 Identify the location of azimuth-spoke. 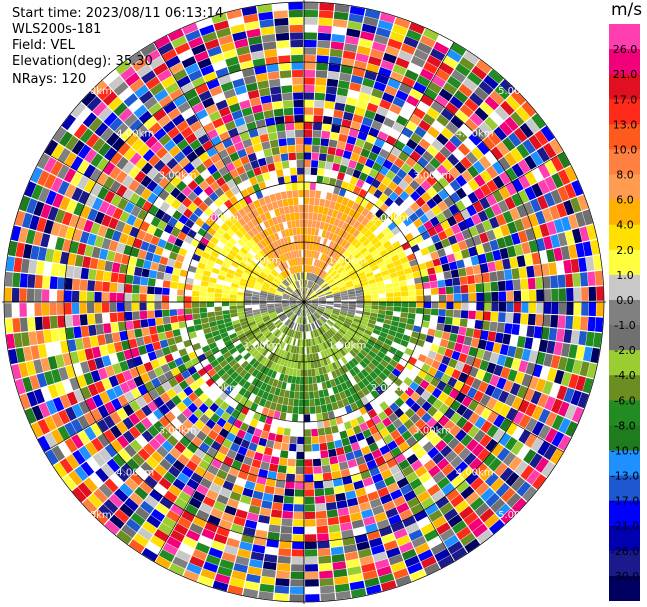
(174, 227).